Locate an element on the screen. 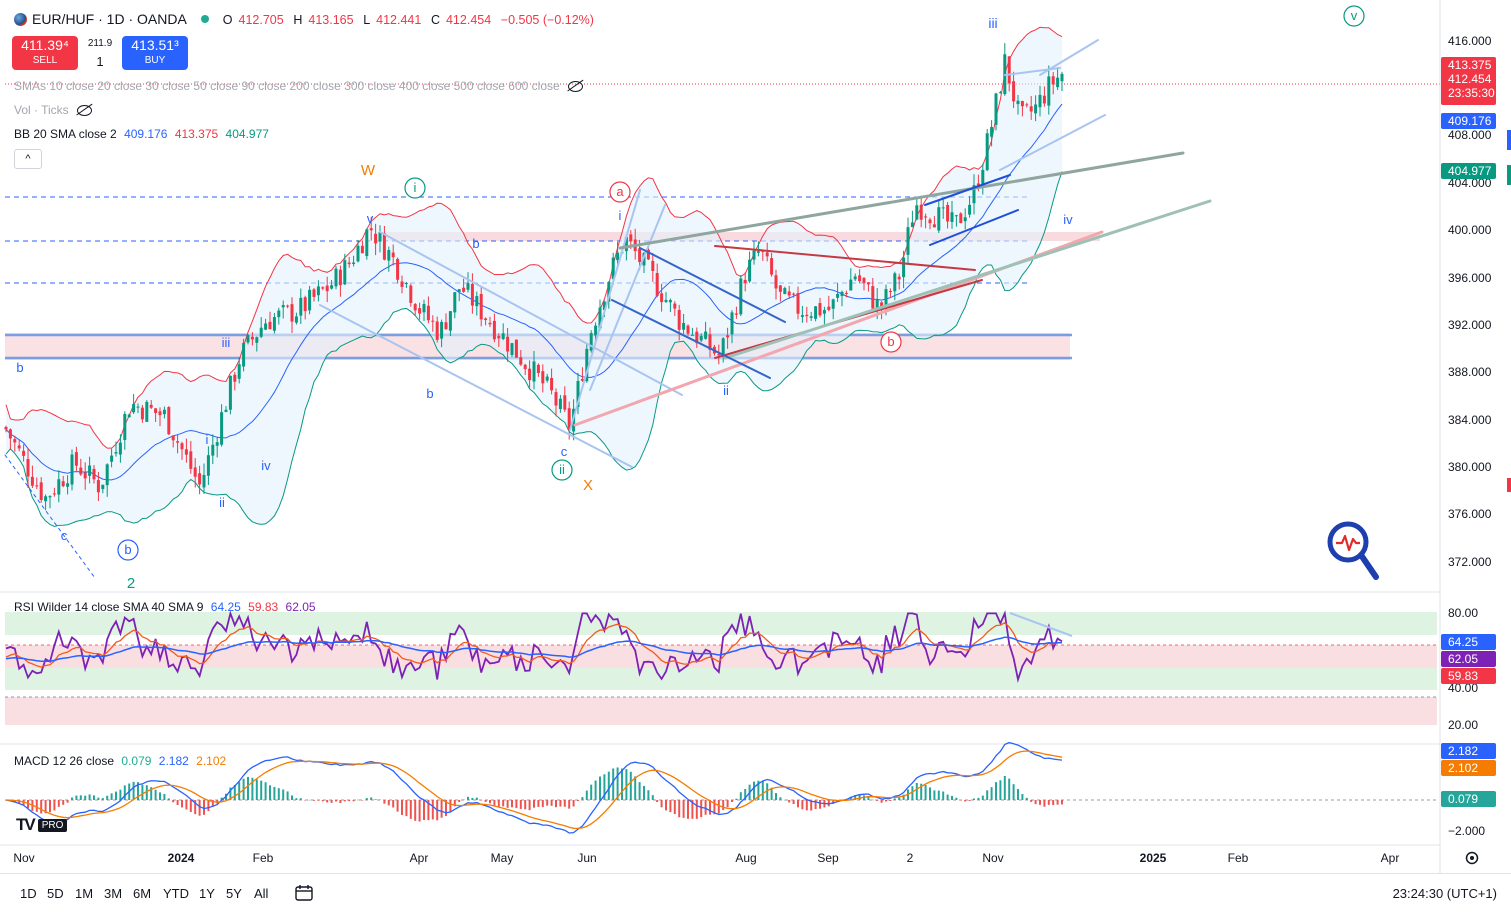  time-axis: Nov 2024 Feb Apr May Jun Aug Sep 2 Nov 2025 Feb Apr is located at coordinates (706, 858).